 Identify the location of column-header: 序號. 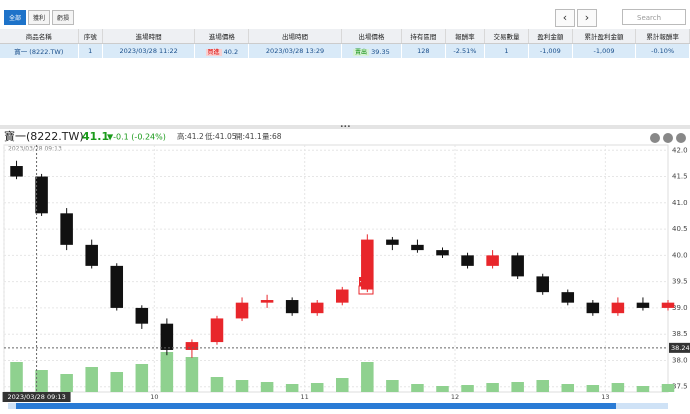
(90, 36).